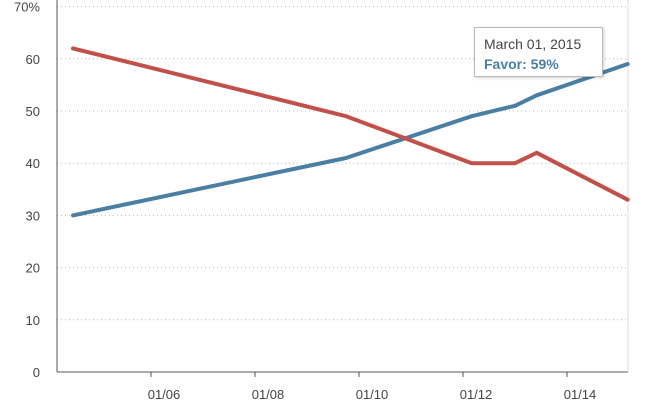 The height and width of the screenshot is (408, 652). Describe the element at coordinates (33, 111) in the screenshot. I see `y-tick-label: 50` at that location.